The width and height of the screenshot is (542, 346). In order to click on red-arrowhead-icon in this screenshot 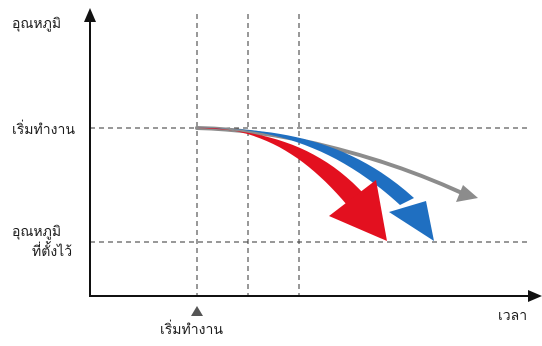, I will do `click(358, 210)`.